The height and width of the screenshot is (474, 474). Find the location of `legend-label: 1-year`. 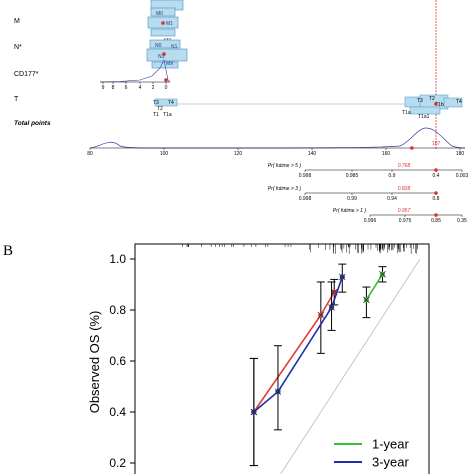

legend-label: 1-year is located at coordinates (391, 444).